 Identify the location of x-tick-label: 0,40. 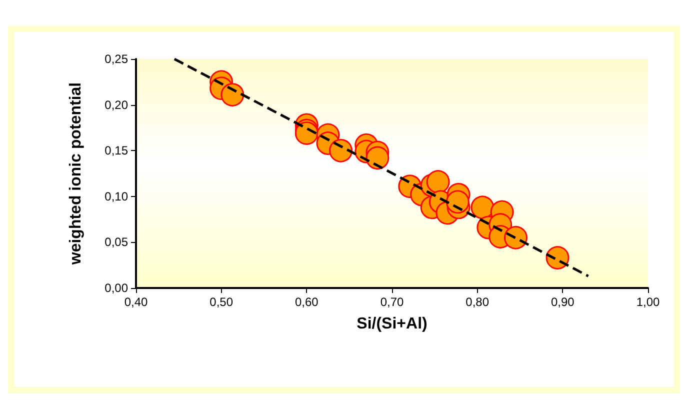
(136, 302).